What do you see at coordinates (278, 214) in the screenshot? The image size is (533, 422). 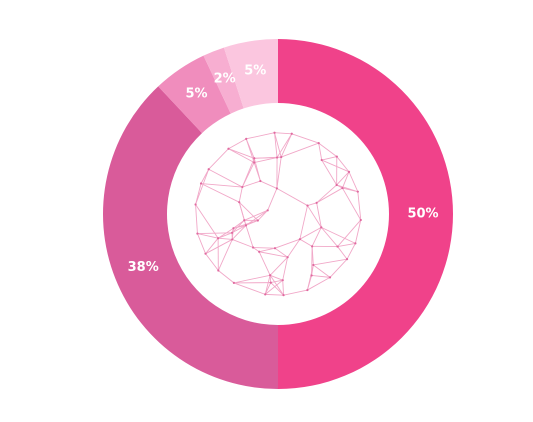 I see `wireframe-globe-icon` at bounding box center [278, 214].